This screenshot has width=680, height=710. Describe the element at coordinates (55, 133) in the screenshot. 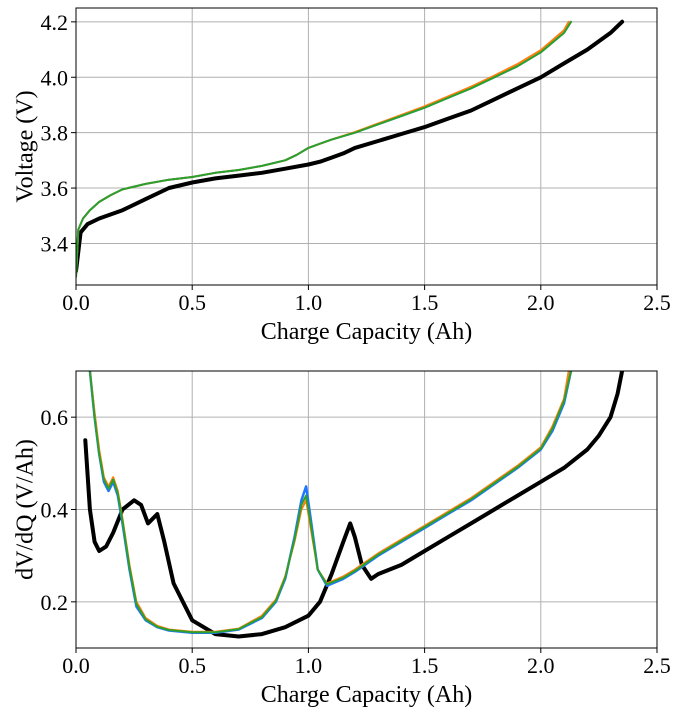

I see `voltage-chart-y-tick-label: 3.8` at that location.